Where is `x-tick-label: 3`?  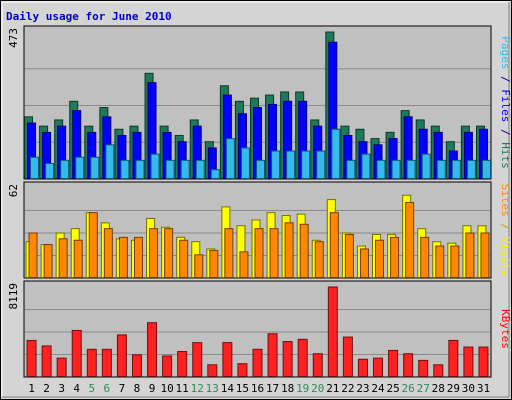
x-tick-label: 3 is located at coordinates (61, 388).